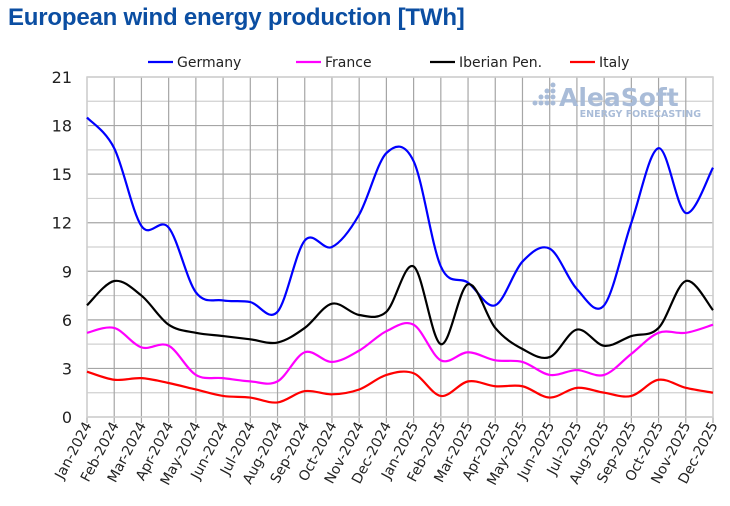 The width and height of the screenshot is (730, 506). Describe the element at coordinates (67, 417) in the screenshot. I see `y-tick-label: 0` at that location.